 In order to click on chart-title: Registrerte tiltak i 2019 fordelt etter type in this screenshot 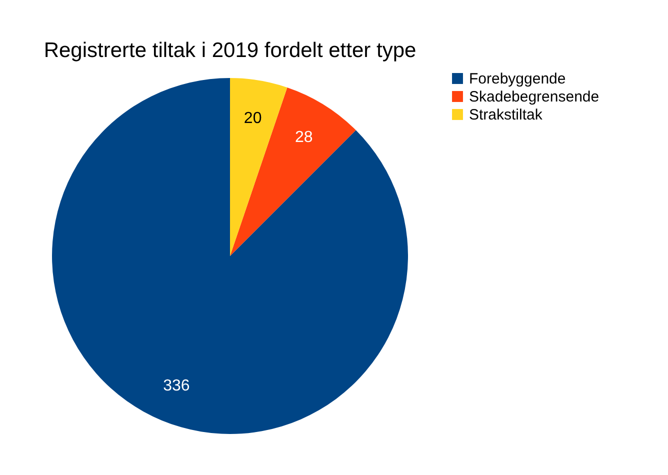, I will do `click(230, 50)`.